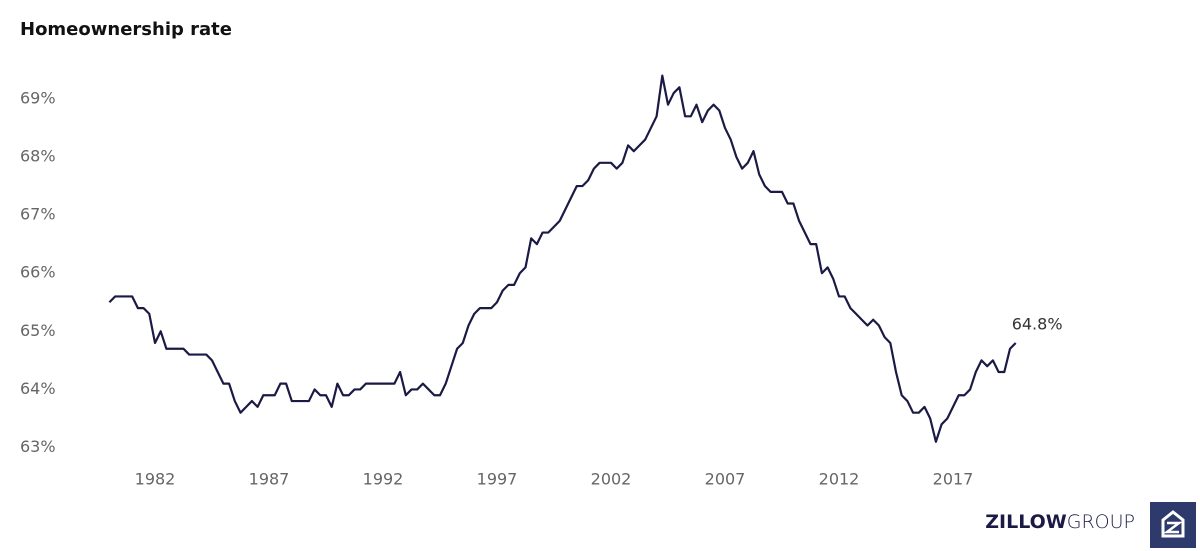 The image size is (1200, 551). I want to click on x-tick-label: 2017, so click(953, 479).